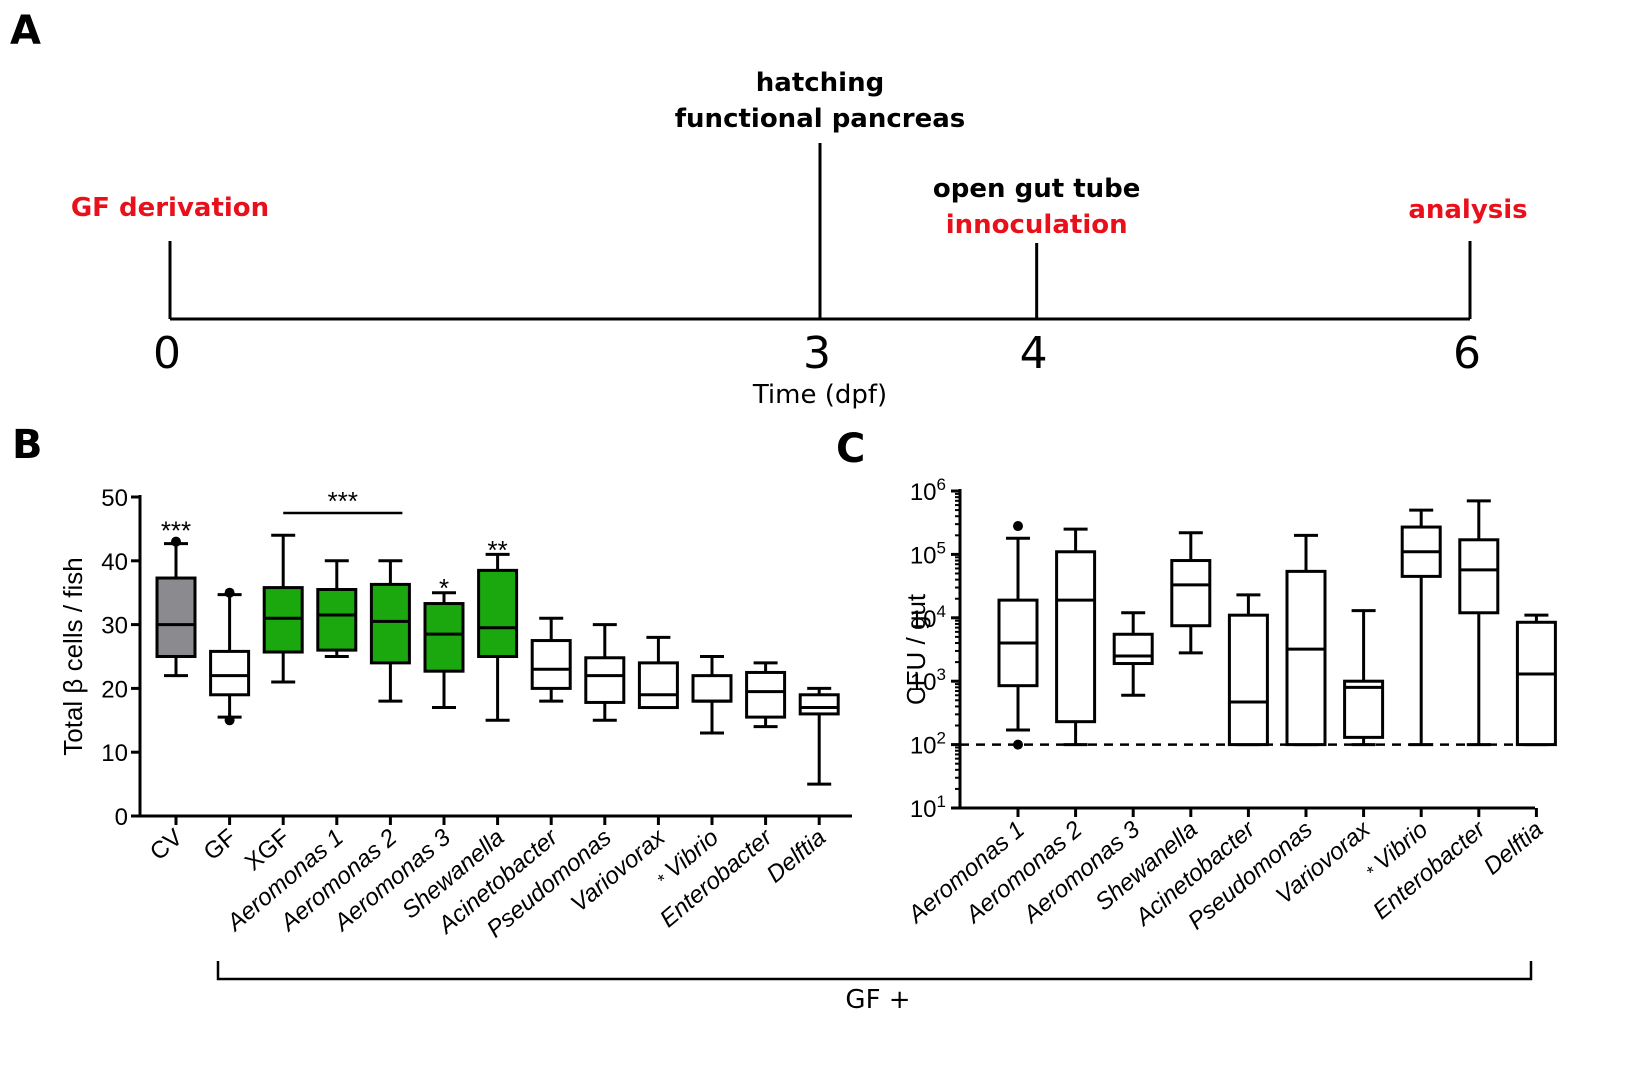  What do you see at coordinates (114, 562) in the screenshot?
I see `chart-b-ytick-label: 40` at bounding box center [114, 562].